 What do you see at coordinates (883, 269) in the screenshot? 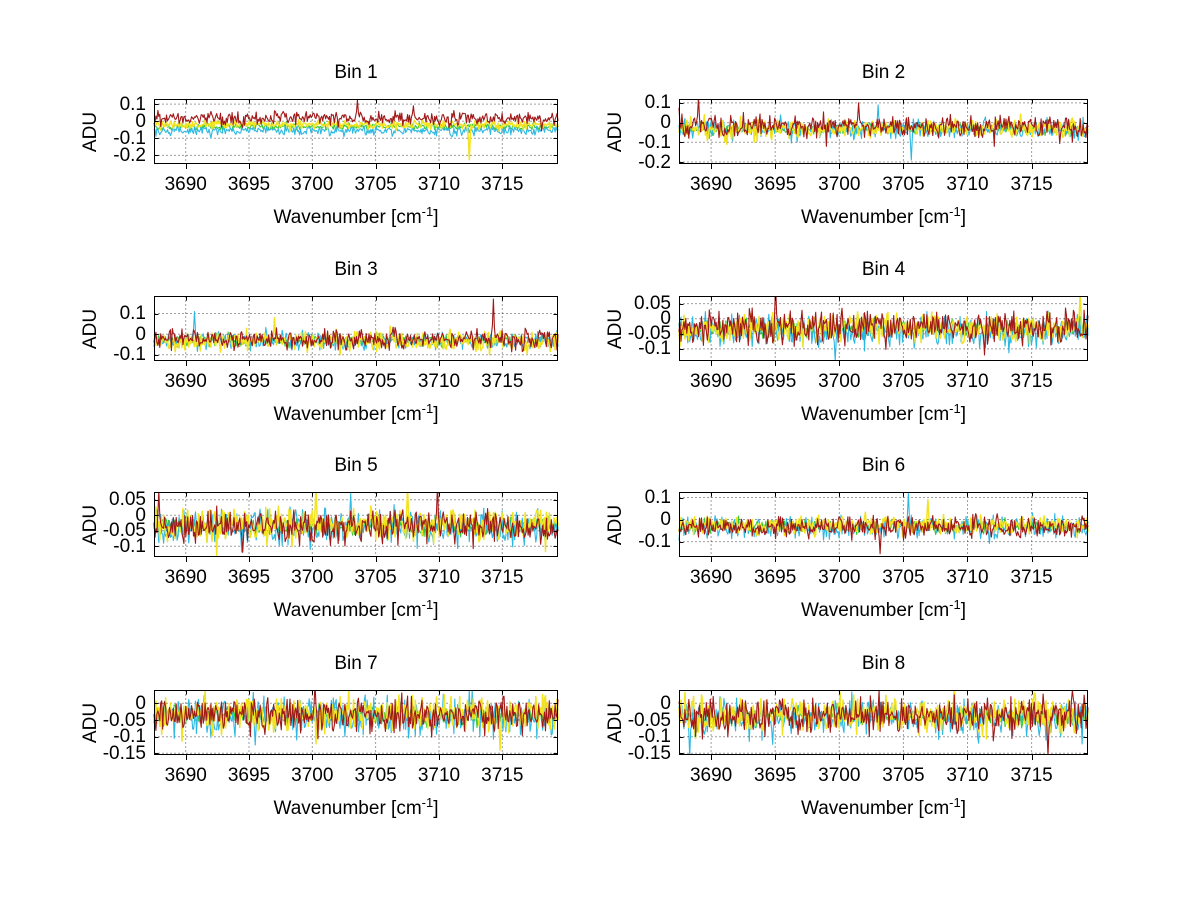
I see `subplot-title: Bin 4` at bounding box center [883, 269].